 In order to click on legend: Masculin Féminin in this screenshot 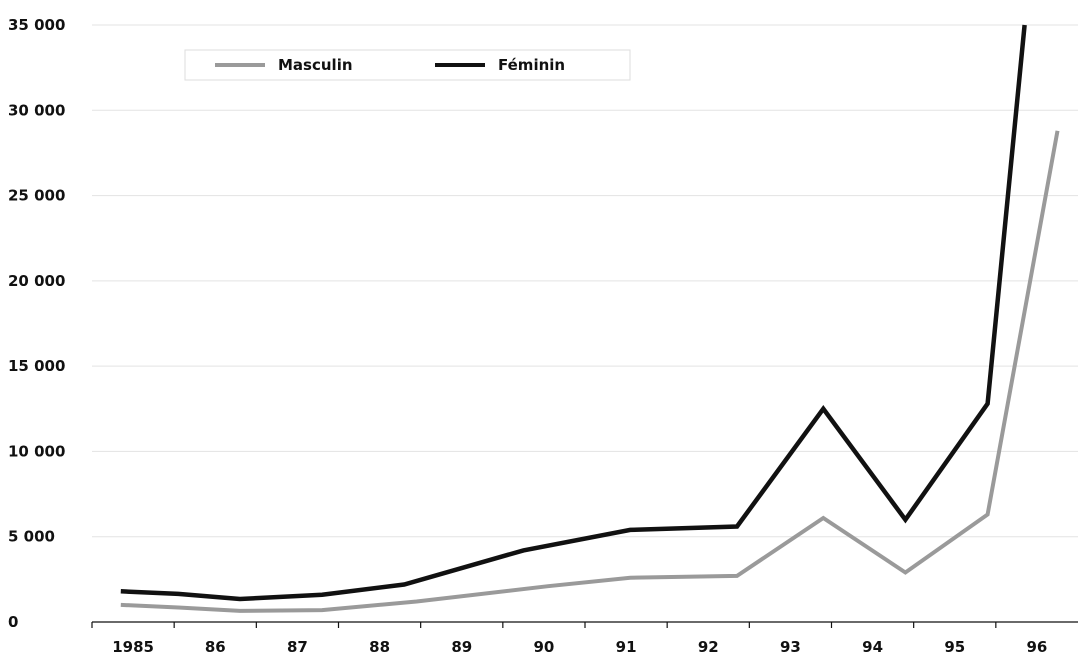, I will do `click(407, 65)`.